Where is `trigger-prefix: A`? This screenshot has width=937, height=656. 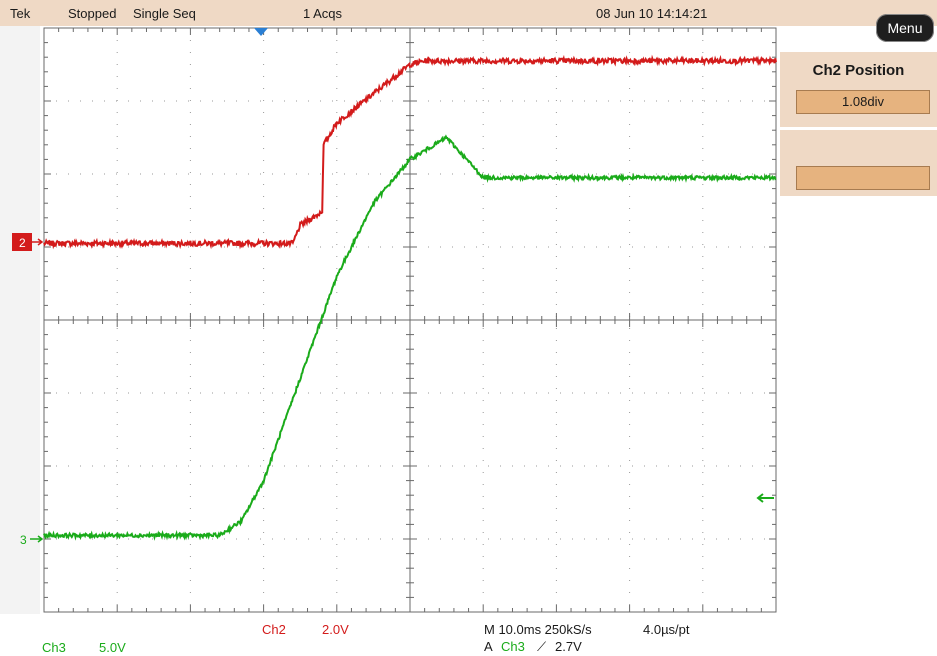 trigger-prefix: A is located at coordinates (488, 646).